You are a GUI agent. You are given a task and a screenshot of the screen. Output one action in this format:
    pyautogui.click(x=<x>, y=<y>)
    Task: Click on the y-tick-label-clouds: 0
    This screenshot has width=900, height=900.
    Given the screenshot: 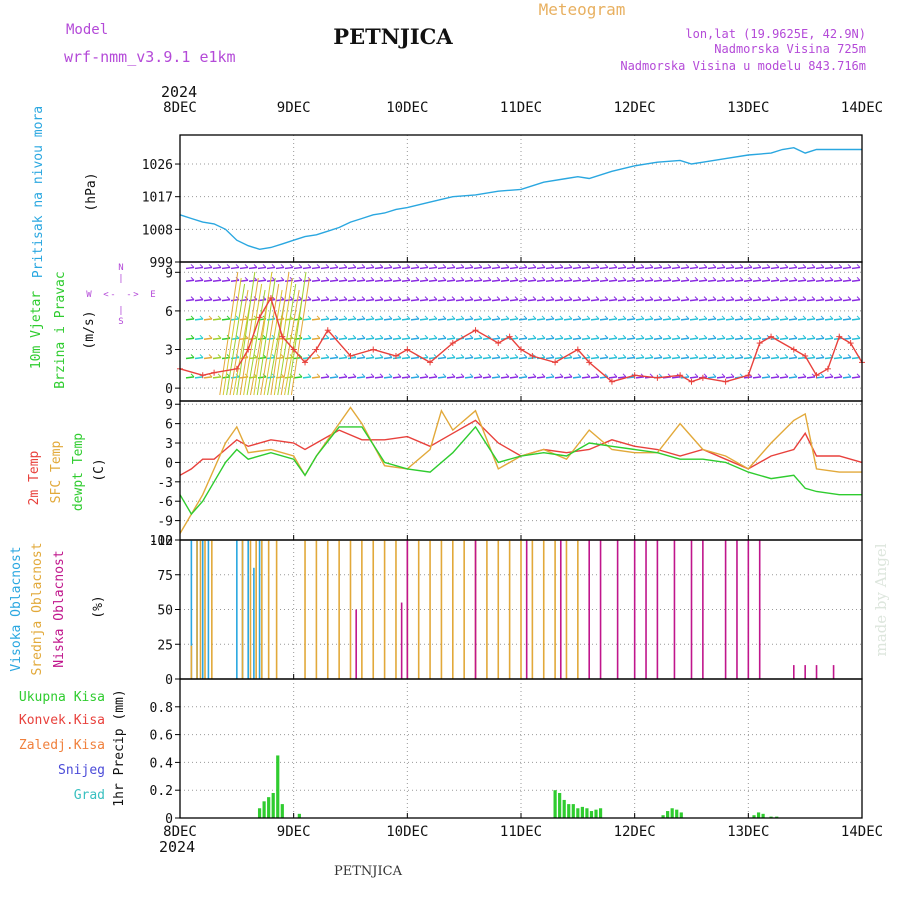 What is the action you would take?
    pyautogui.click(x=169, y=680)
    